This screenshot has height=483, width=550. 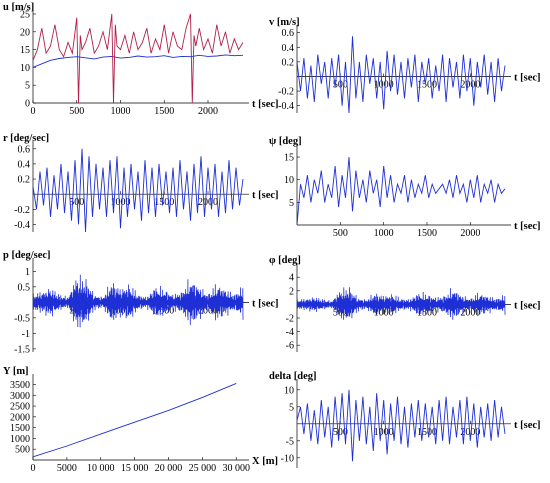 What do you see at coordinates (265, 461) in the screenshot?
I see `x-axis-label: X [m]` at bounding box center [265, 461].